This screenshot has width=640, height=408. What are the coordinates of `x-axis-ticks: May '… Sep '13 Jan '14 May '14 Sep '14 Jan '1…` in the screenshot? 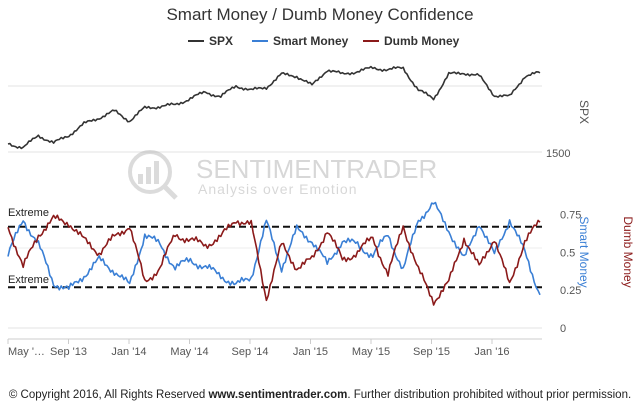 It's located at (258, 348).